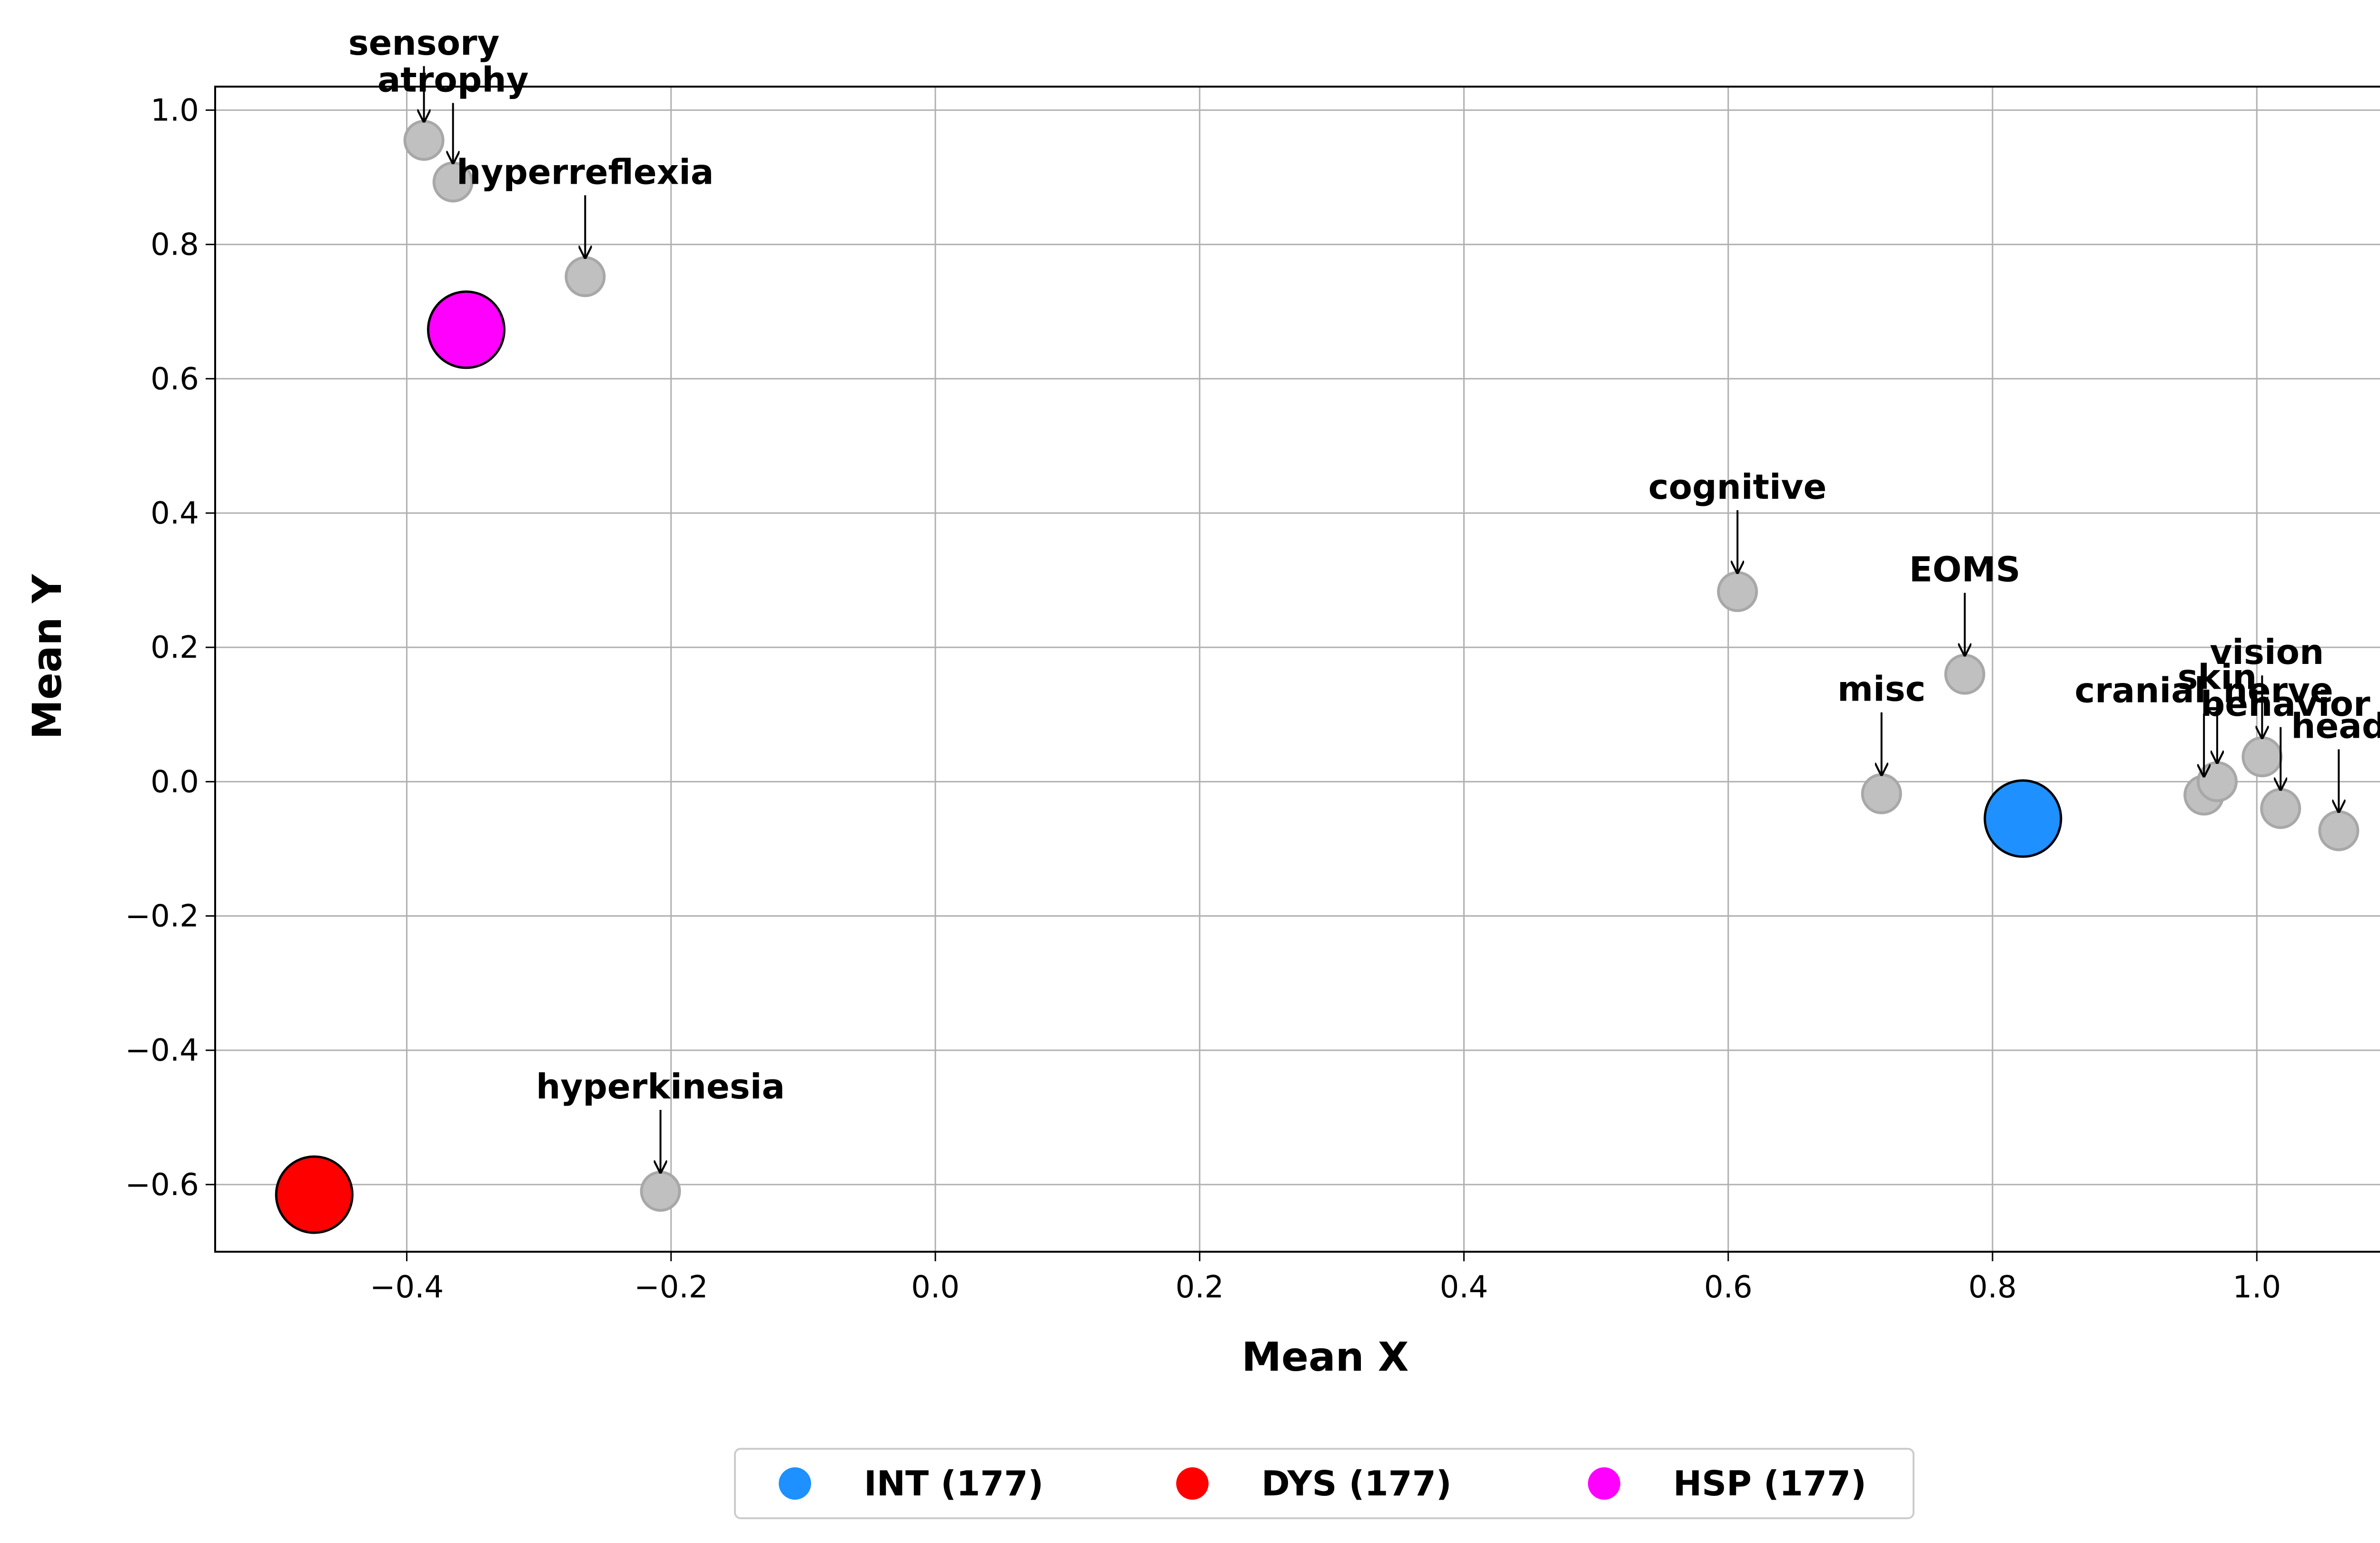 Image resolution: width=2380 pixels, height=1543 pixels. What do you see at coordinates (162, 916) in the screenshot?
I see `y-tick-label: −0.2` at bounding box center [162, 916].